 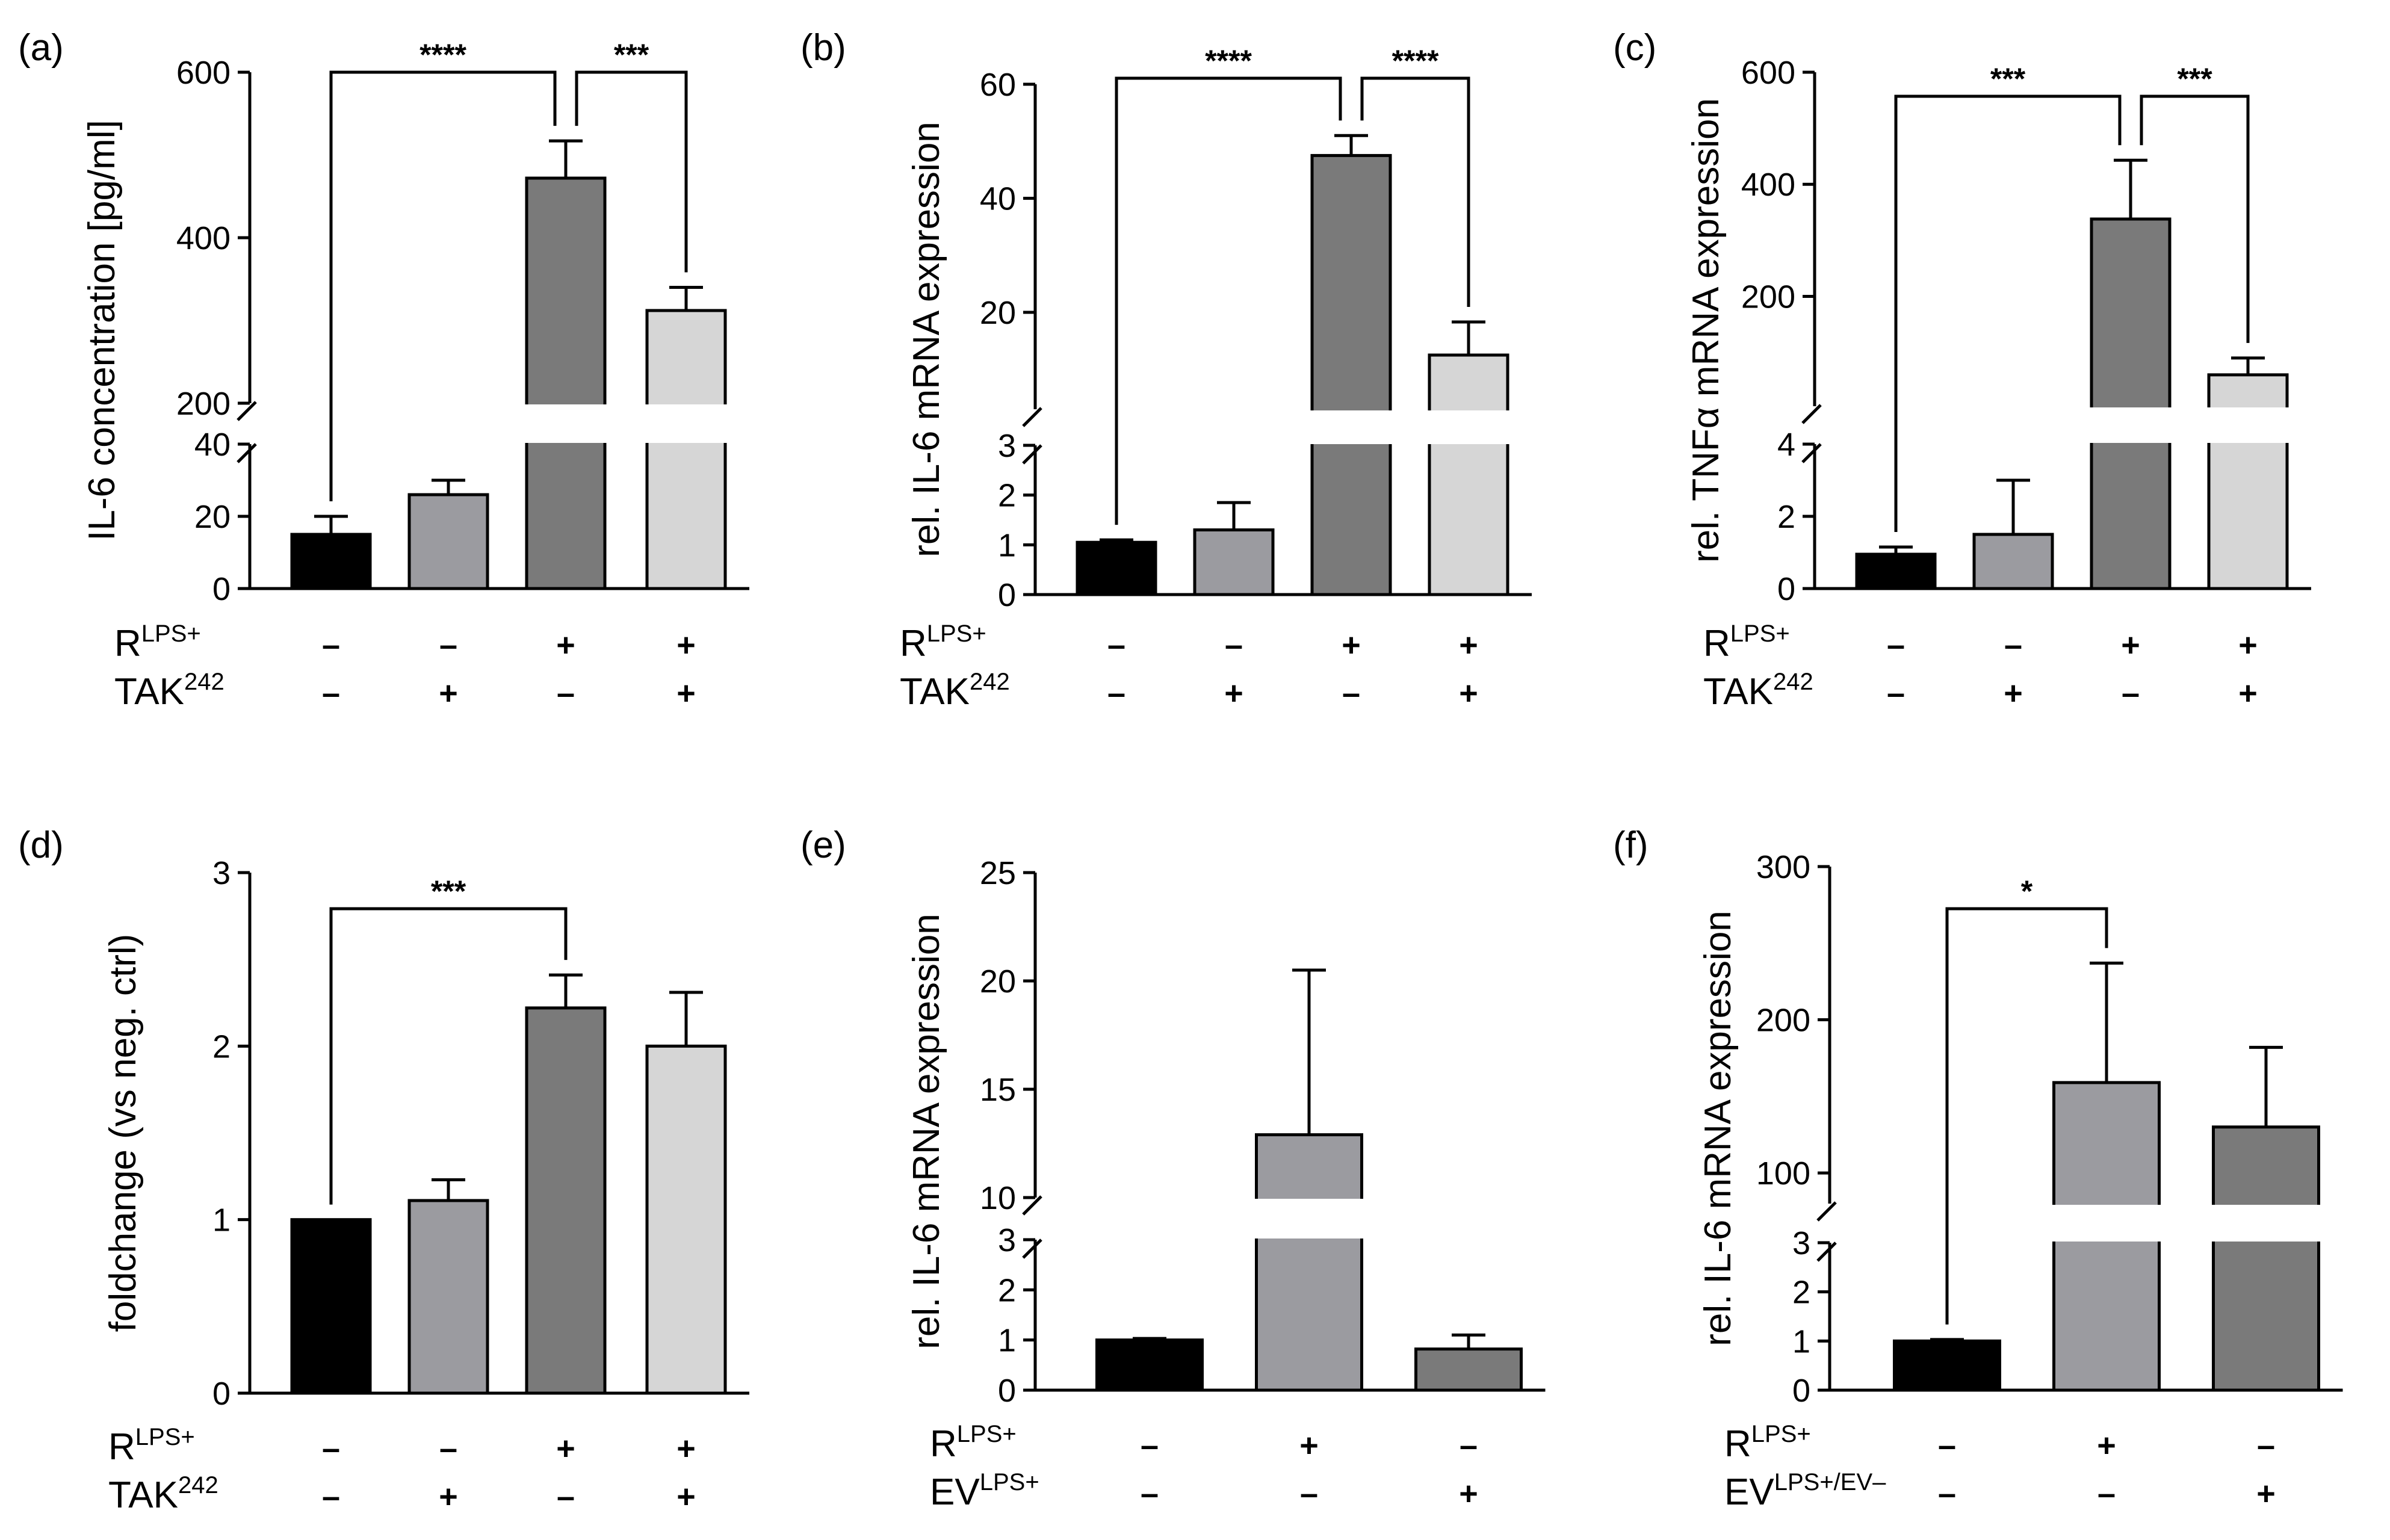 What do you see at coordinates (1631, 845) in the screenshot?
I see `panel-label: (f)` at bounding box center [1631, 845].